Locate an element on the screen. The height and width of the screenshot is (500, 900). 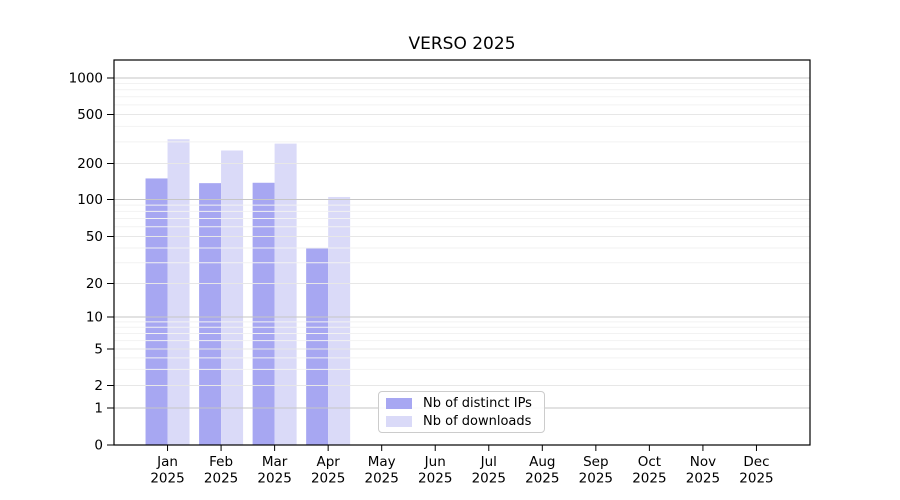
x-tick-label: Jul 2025 is located at coordinates (489, 470).